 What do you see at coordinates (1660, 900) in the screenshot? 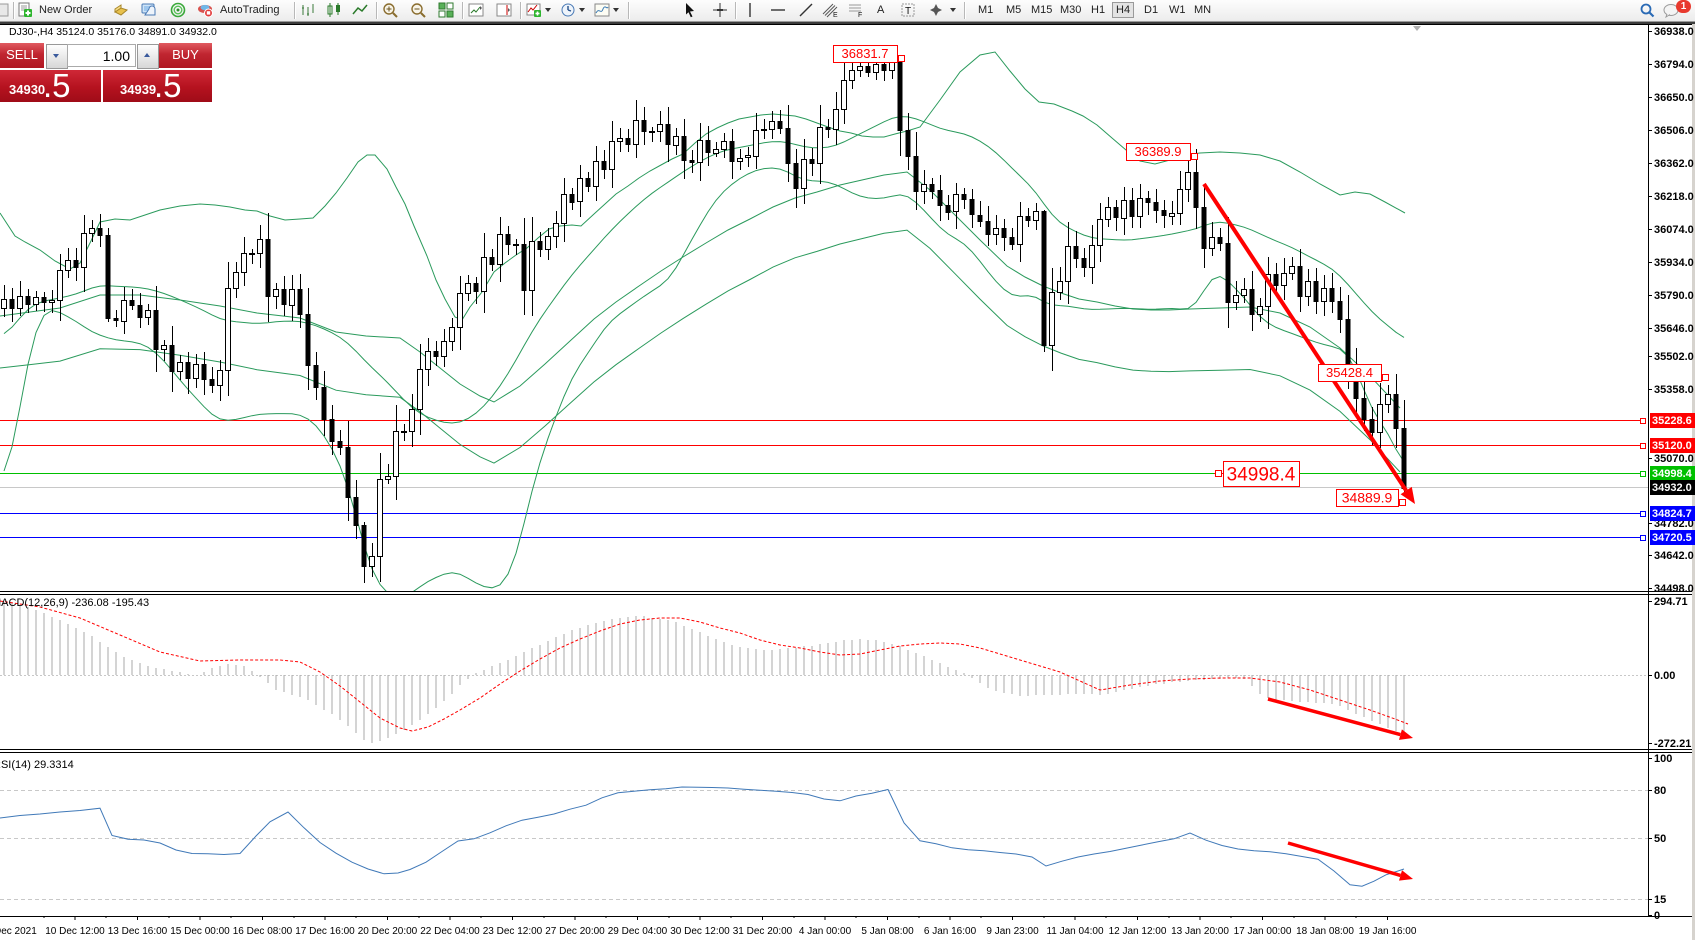
I see `svg-text: 15` at bounding box center [1660, 900].